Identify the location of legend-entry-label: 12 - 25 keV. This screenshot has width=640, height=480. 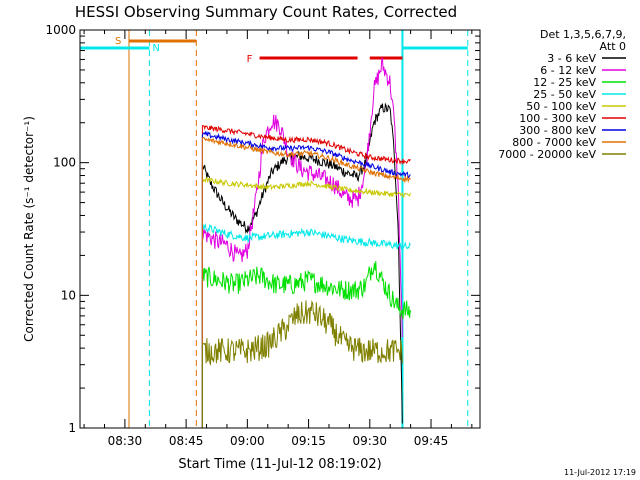
(564, 82).